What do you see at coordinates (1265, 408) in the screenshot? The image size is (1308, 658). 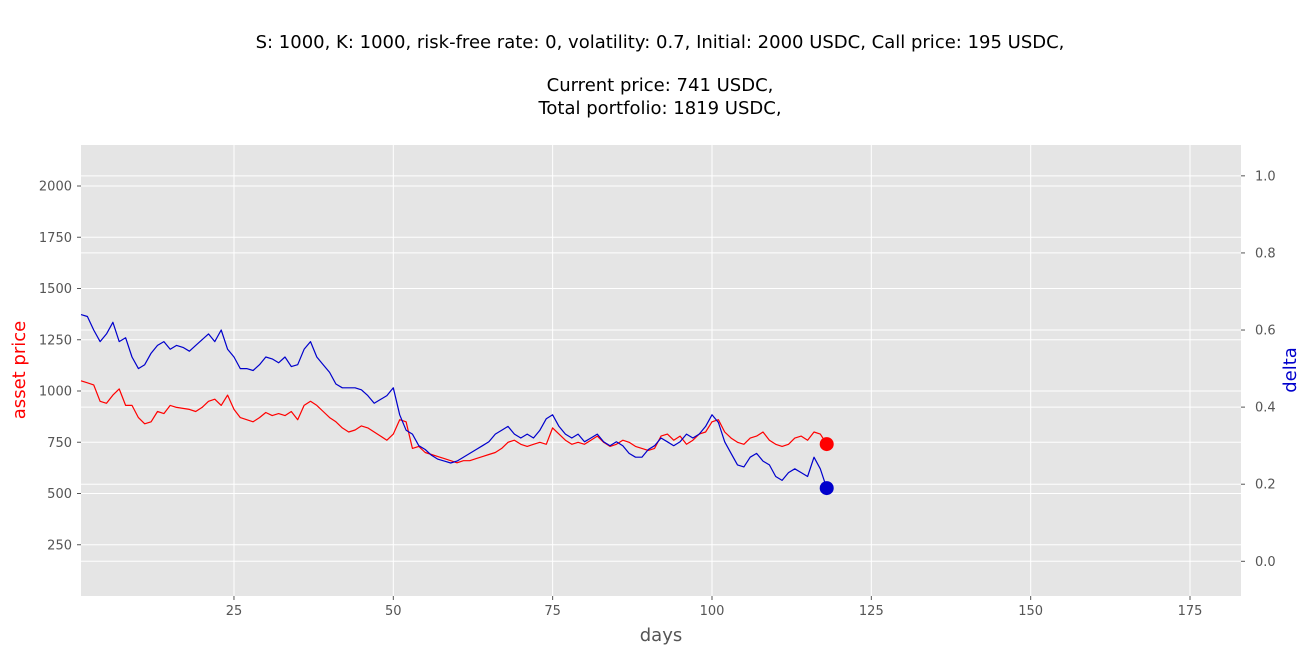 I see `y-right-tick-label: 0.4` at bounding box center [1265, 408].